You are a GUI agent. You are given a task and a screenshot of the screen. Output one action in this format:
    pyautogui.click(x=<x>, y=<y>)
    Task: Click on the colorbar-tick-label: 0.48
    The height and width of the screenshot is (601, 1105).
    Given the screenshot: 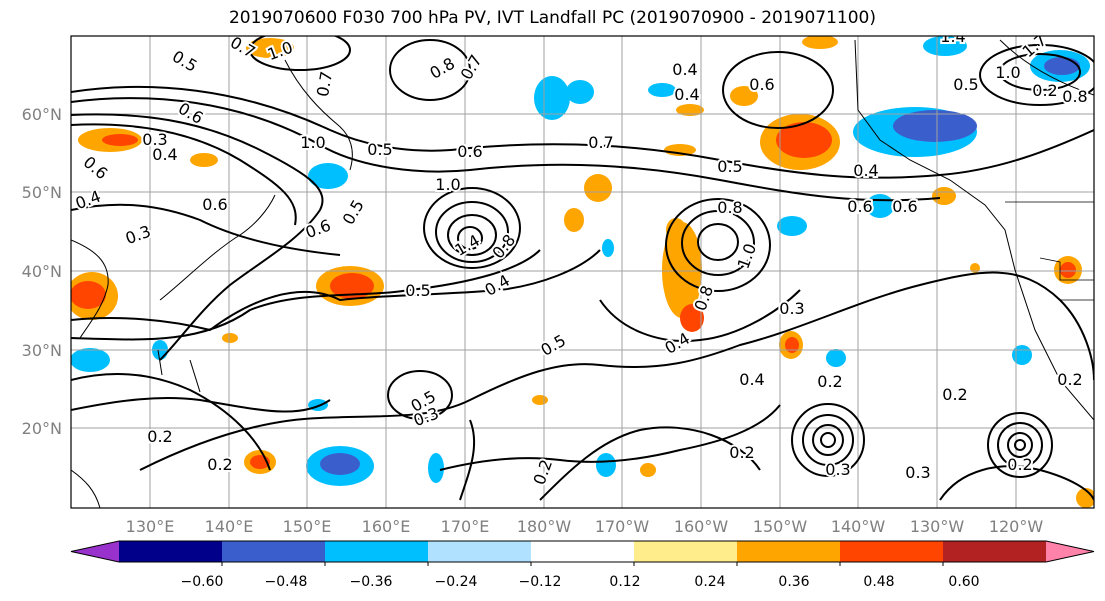 What is the action you would take?
    pyautogui.click(x=878, y=582)
    